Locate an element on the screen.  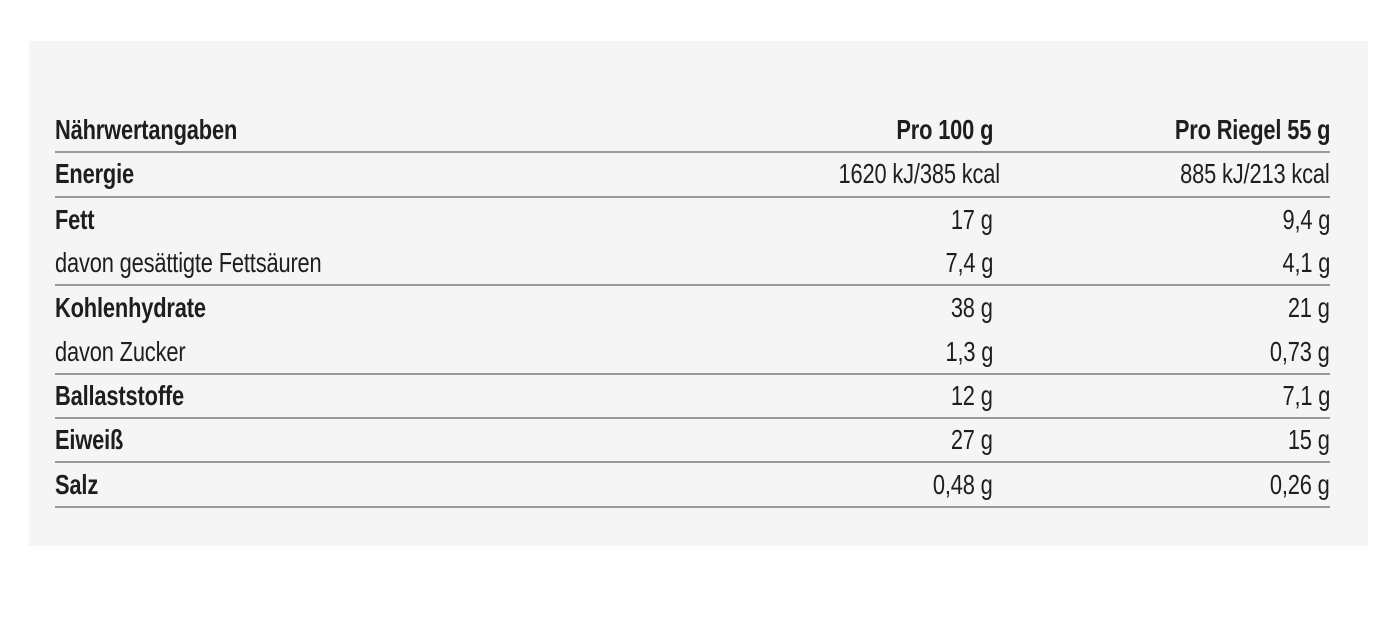
table-row: Eiweiß 27 g 15 g is located at coordinates (692, 441).